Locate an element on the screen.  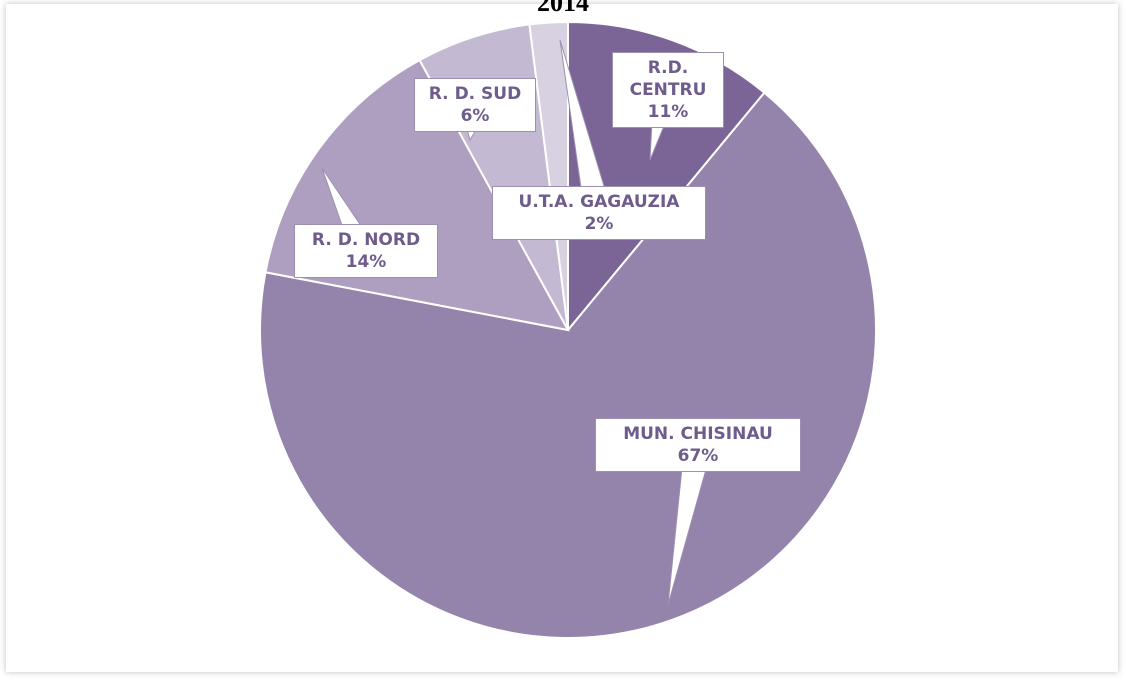
label-text: U.T.A. GAGAUZIA is located at coordinates (599, 202).